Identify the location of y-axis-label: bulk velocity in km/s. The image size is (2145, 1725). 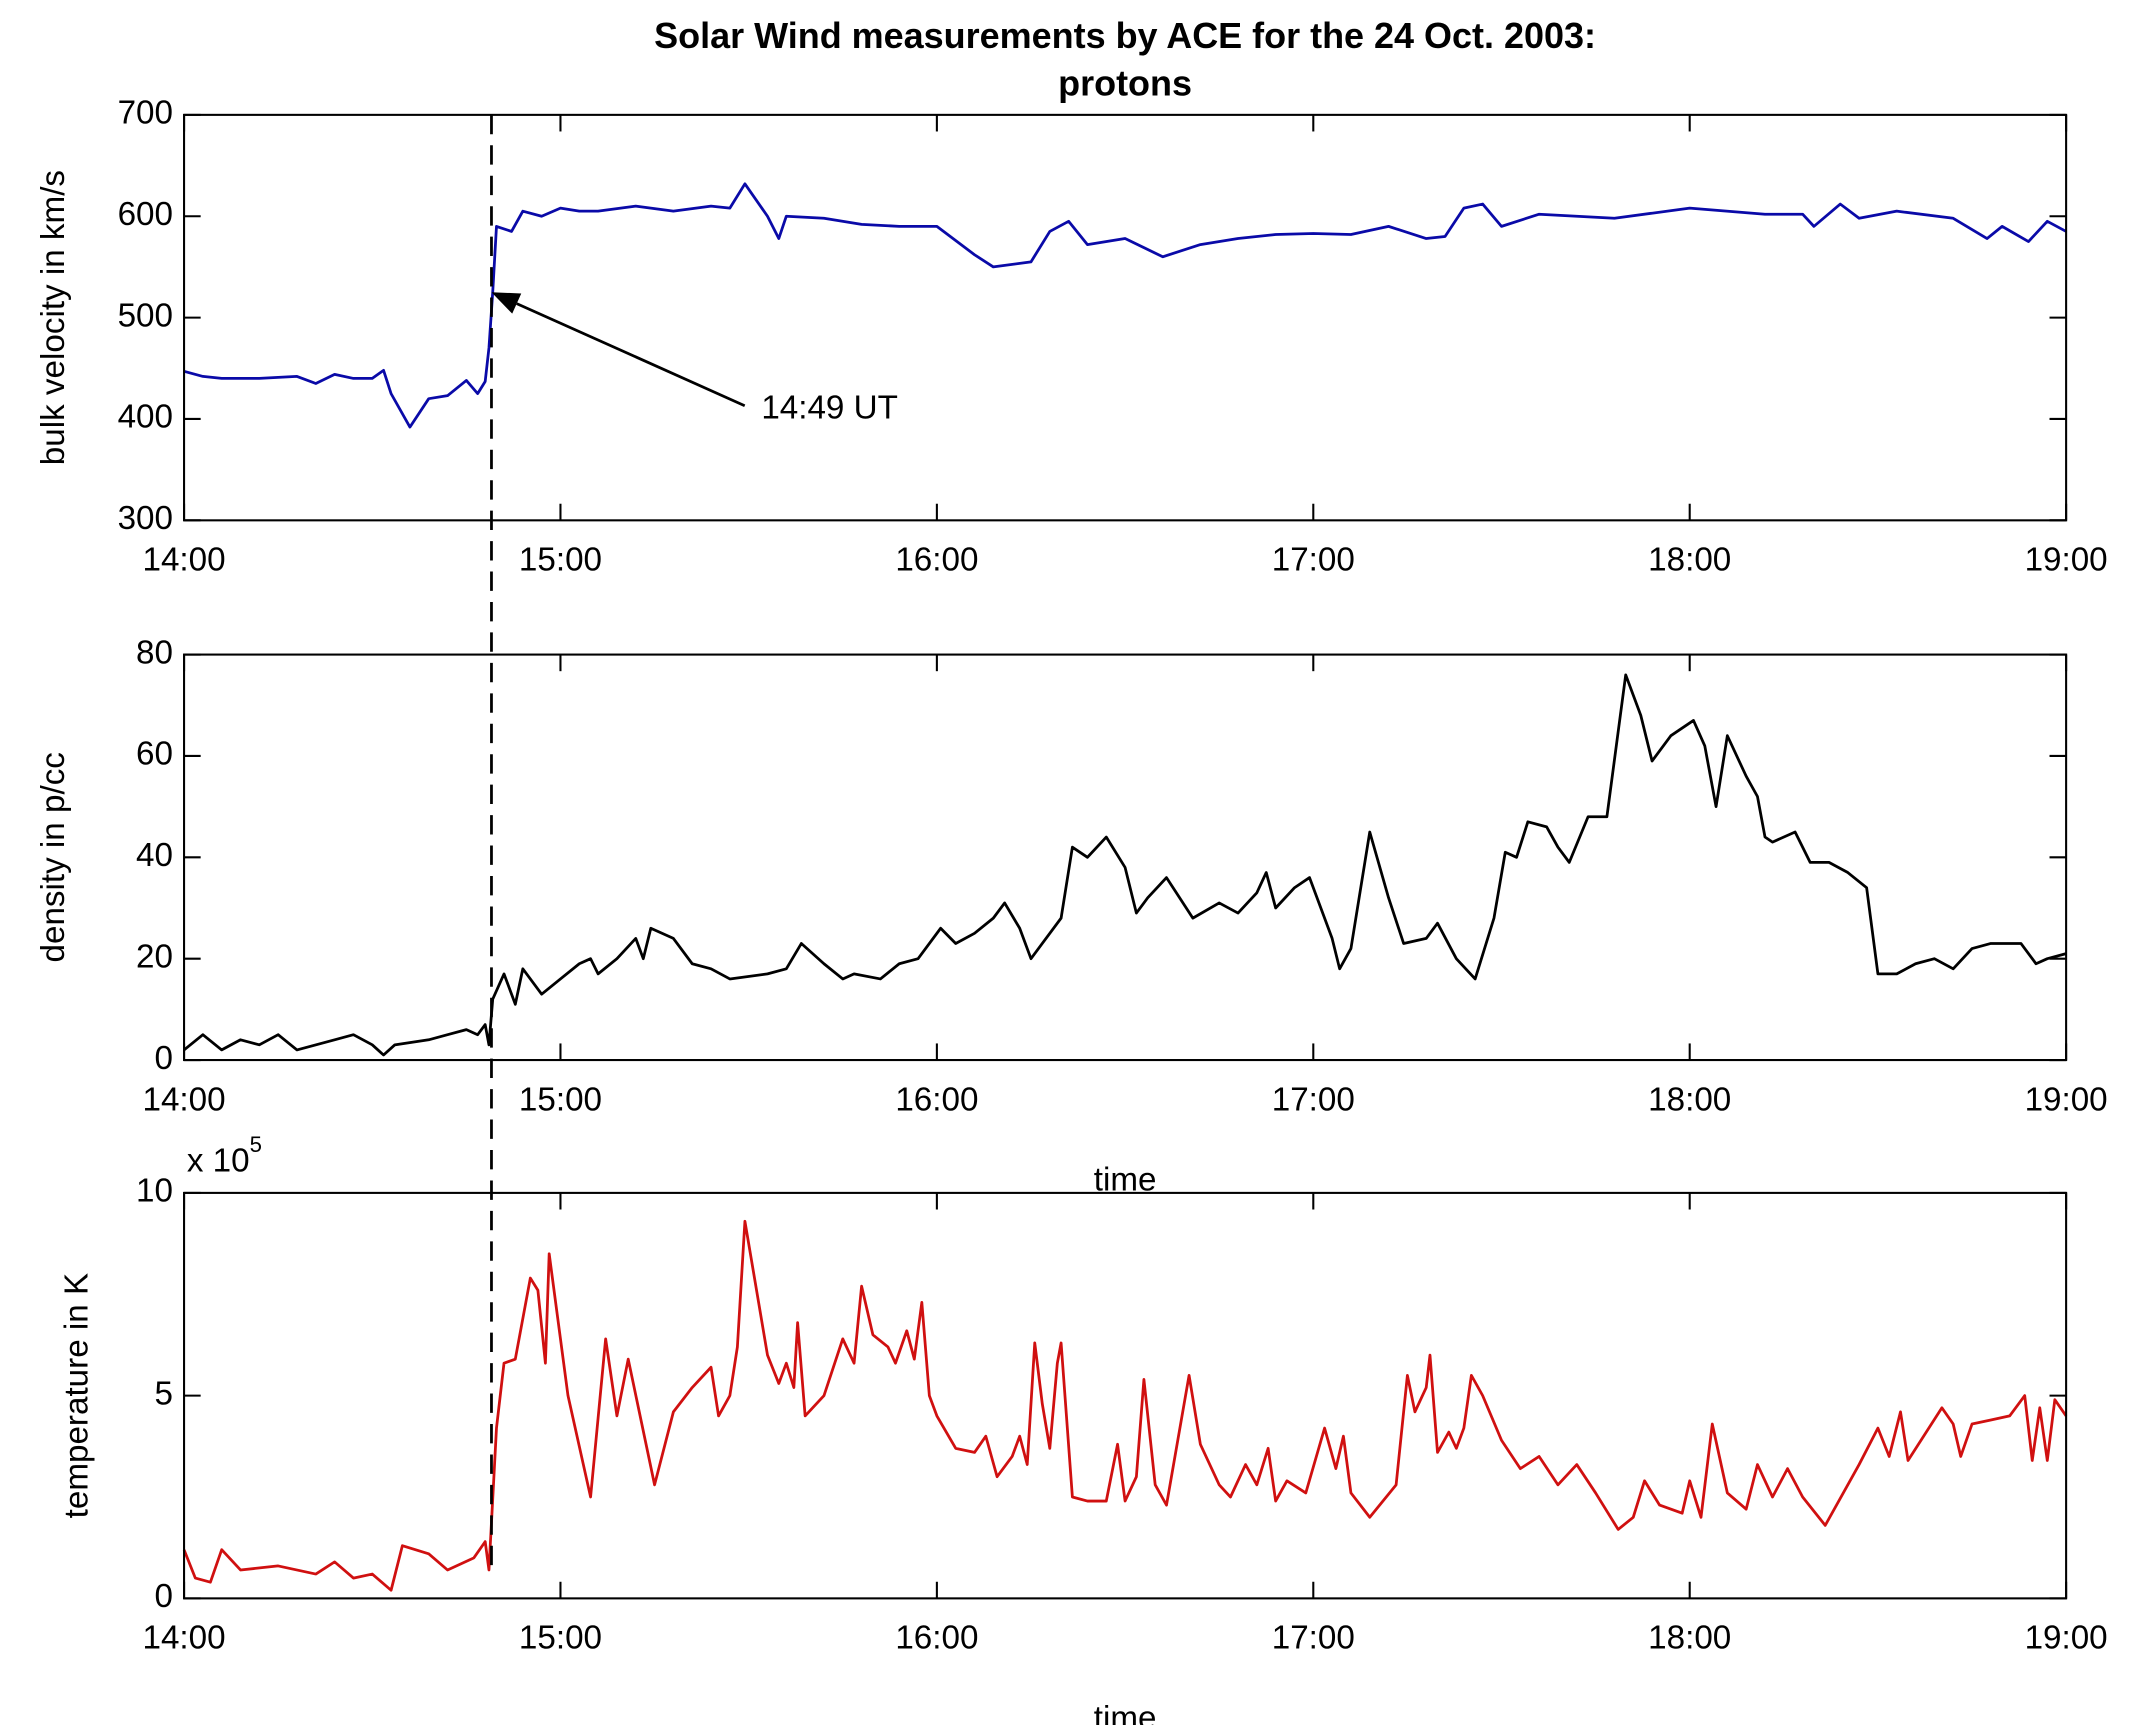
(53, 317).